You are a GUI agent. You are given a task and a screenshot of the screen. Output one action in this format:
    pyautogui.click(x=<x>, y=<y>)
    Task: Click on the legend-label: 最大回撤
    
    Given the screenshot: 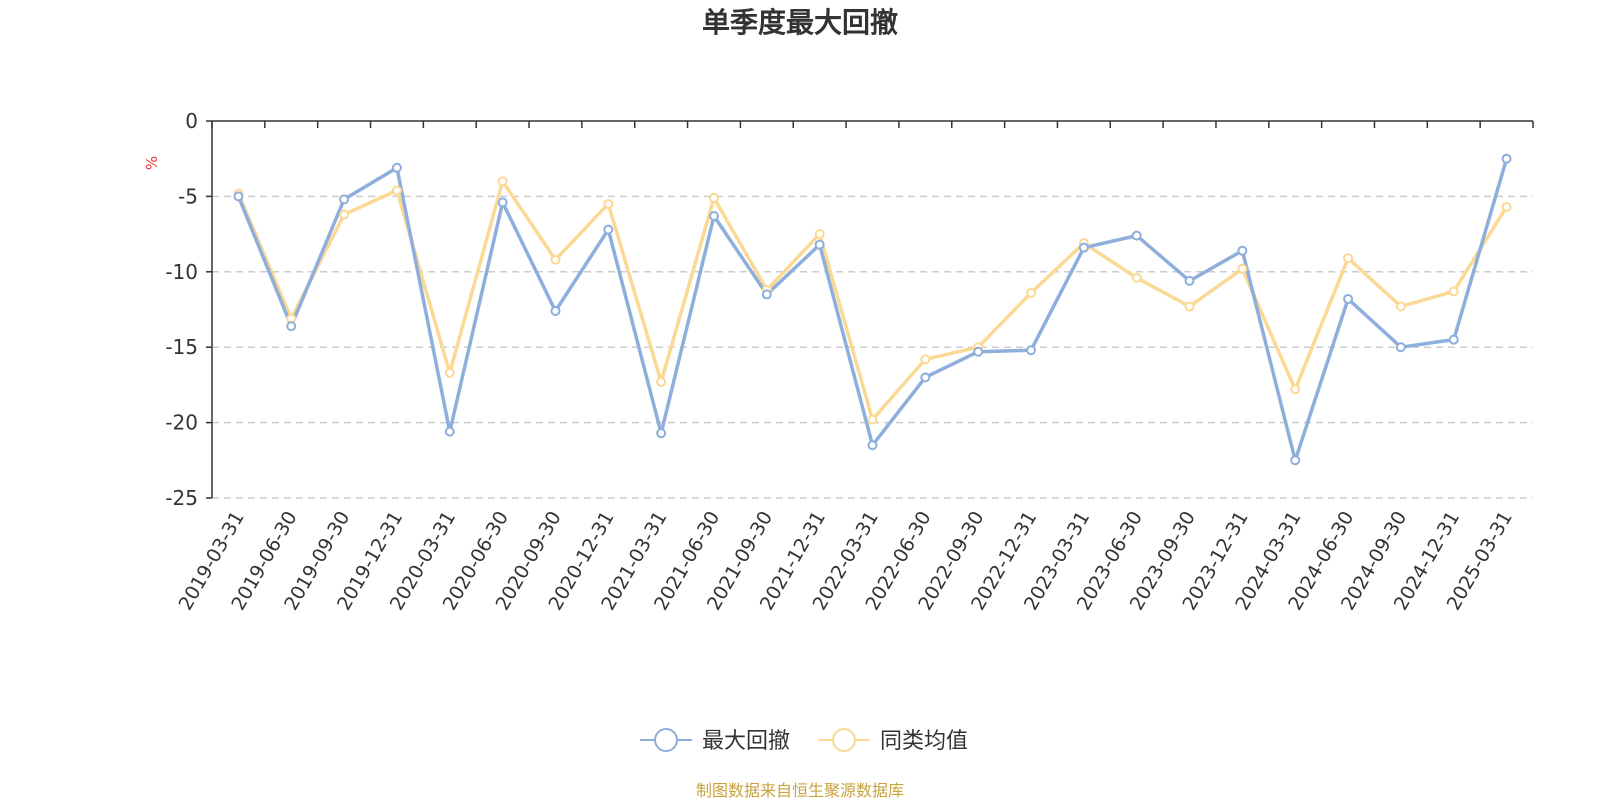 What is the action you would take?
    pyautogui.click(x=746, y=741)
    